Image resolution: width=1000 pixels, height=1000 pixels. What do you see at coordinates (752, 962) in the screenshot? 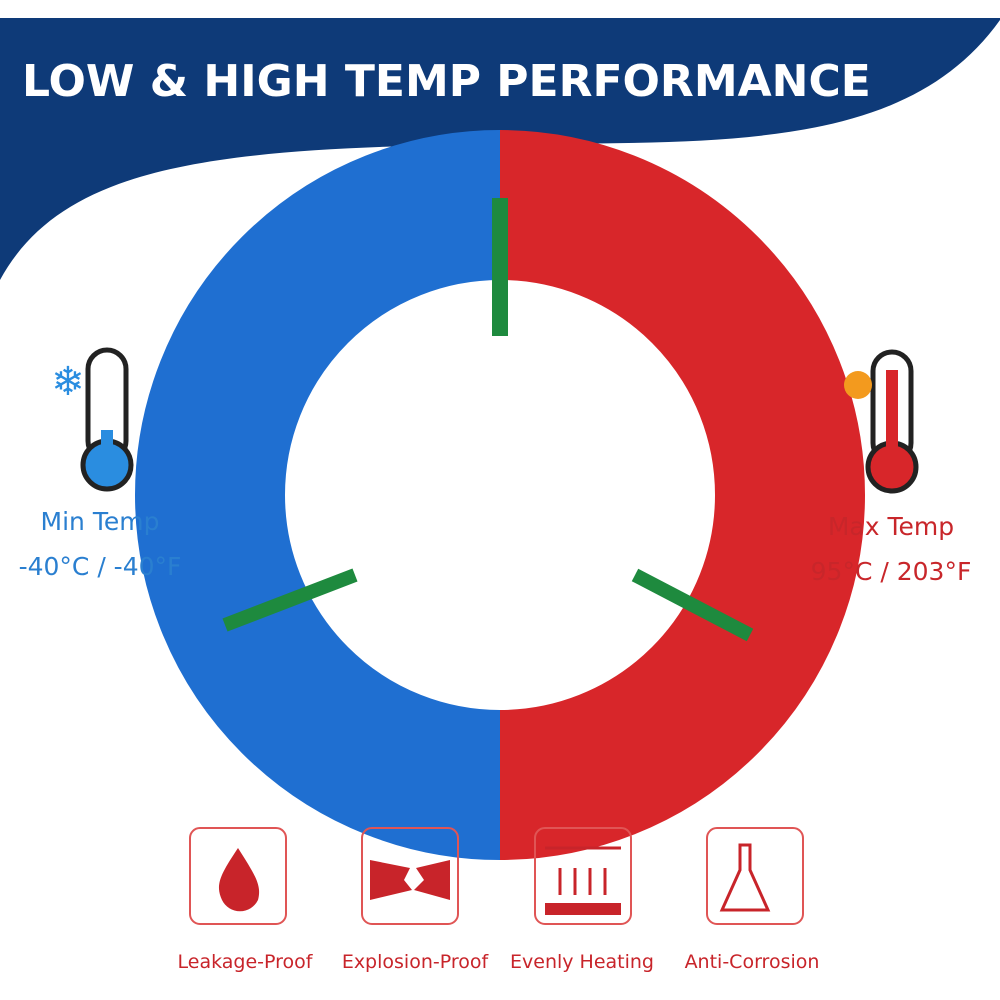
I see `feature-label: Anti-Corrosion` at bounding box center [752, 962].